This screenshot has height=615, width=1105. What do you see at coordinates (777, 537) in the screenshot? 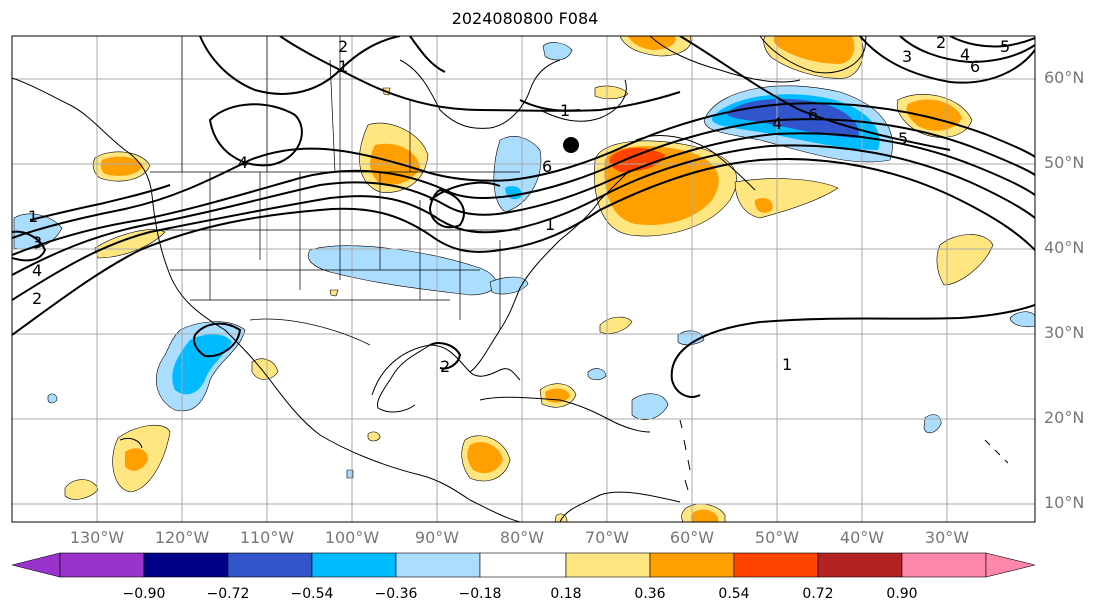
I see `lon-label: 50°W` at bounding box center [777, 537].